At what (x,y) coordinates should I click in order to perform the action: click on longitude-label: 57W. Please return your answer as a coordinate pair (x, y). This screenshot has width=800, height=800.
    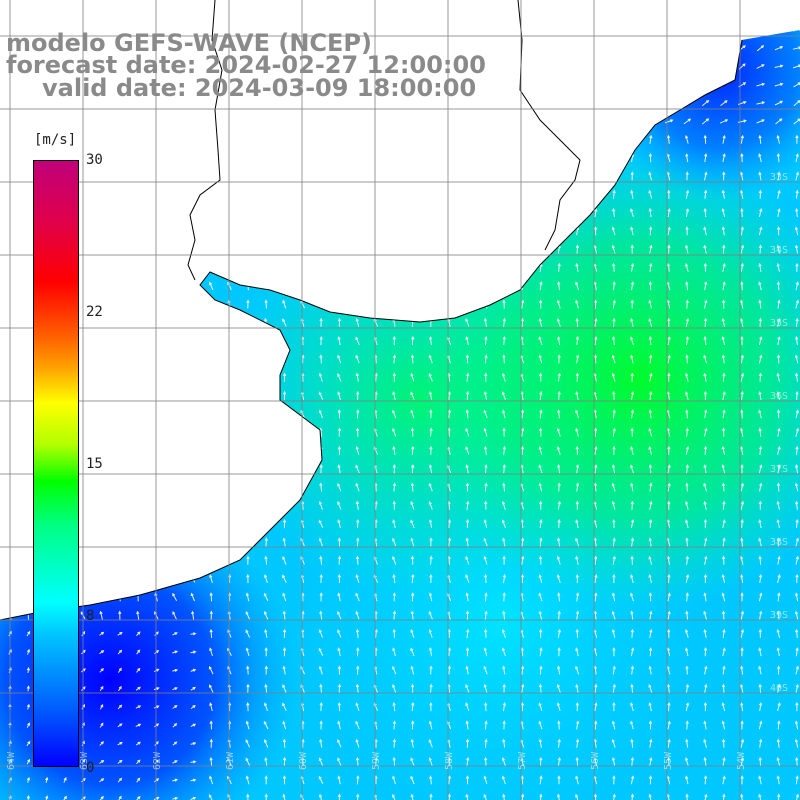
    Looking at the image, I should click on (522, 760).